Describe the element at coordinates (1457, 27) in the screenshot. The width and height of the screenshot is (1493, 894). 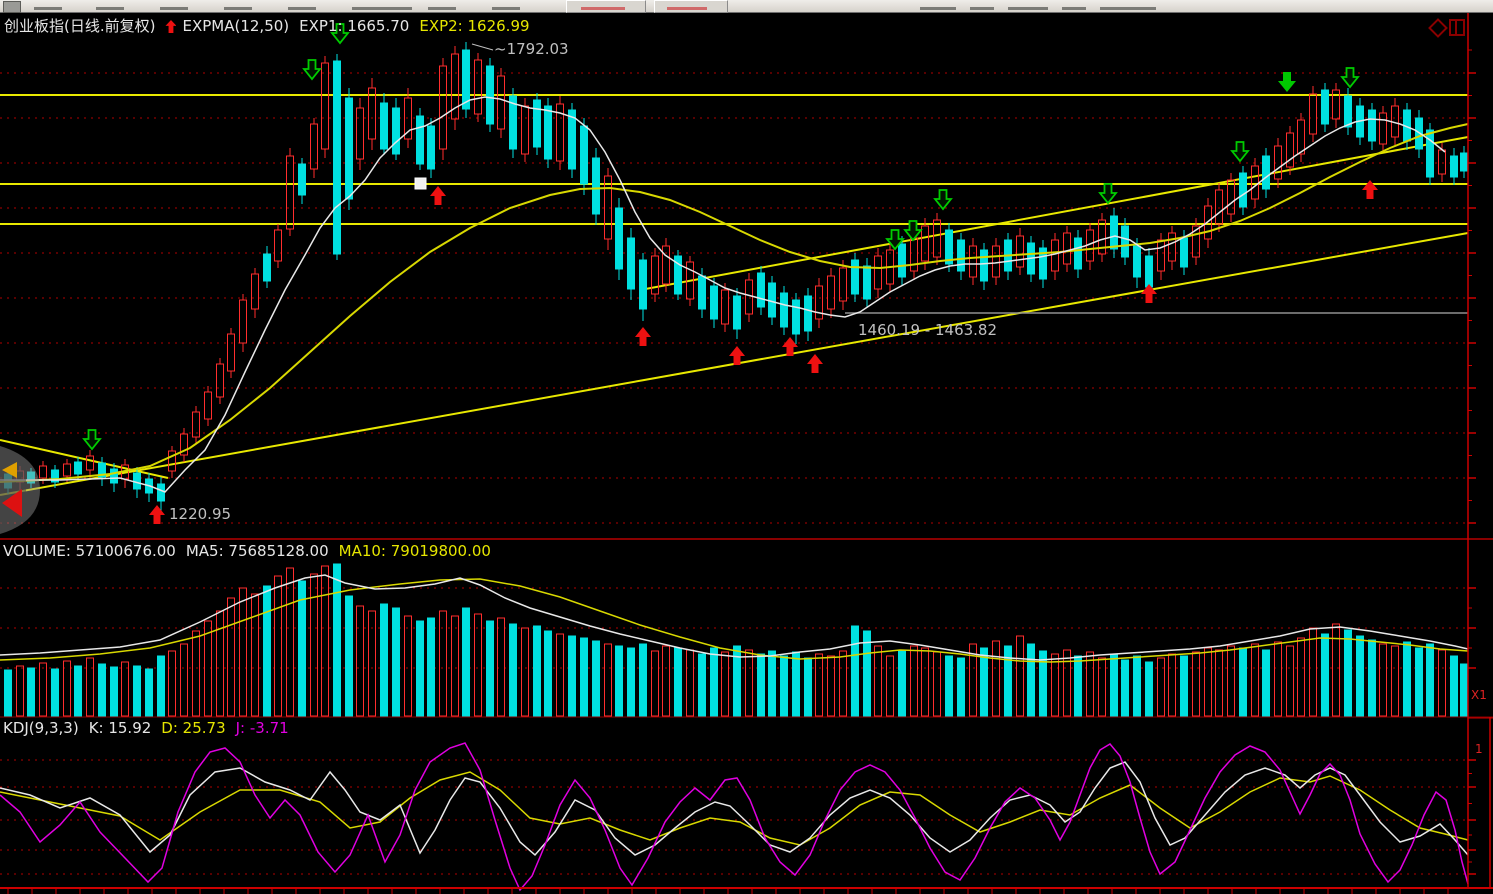
I see `window-icon` at that location.